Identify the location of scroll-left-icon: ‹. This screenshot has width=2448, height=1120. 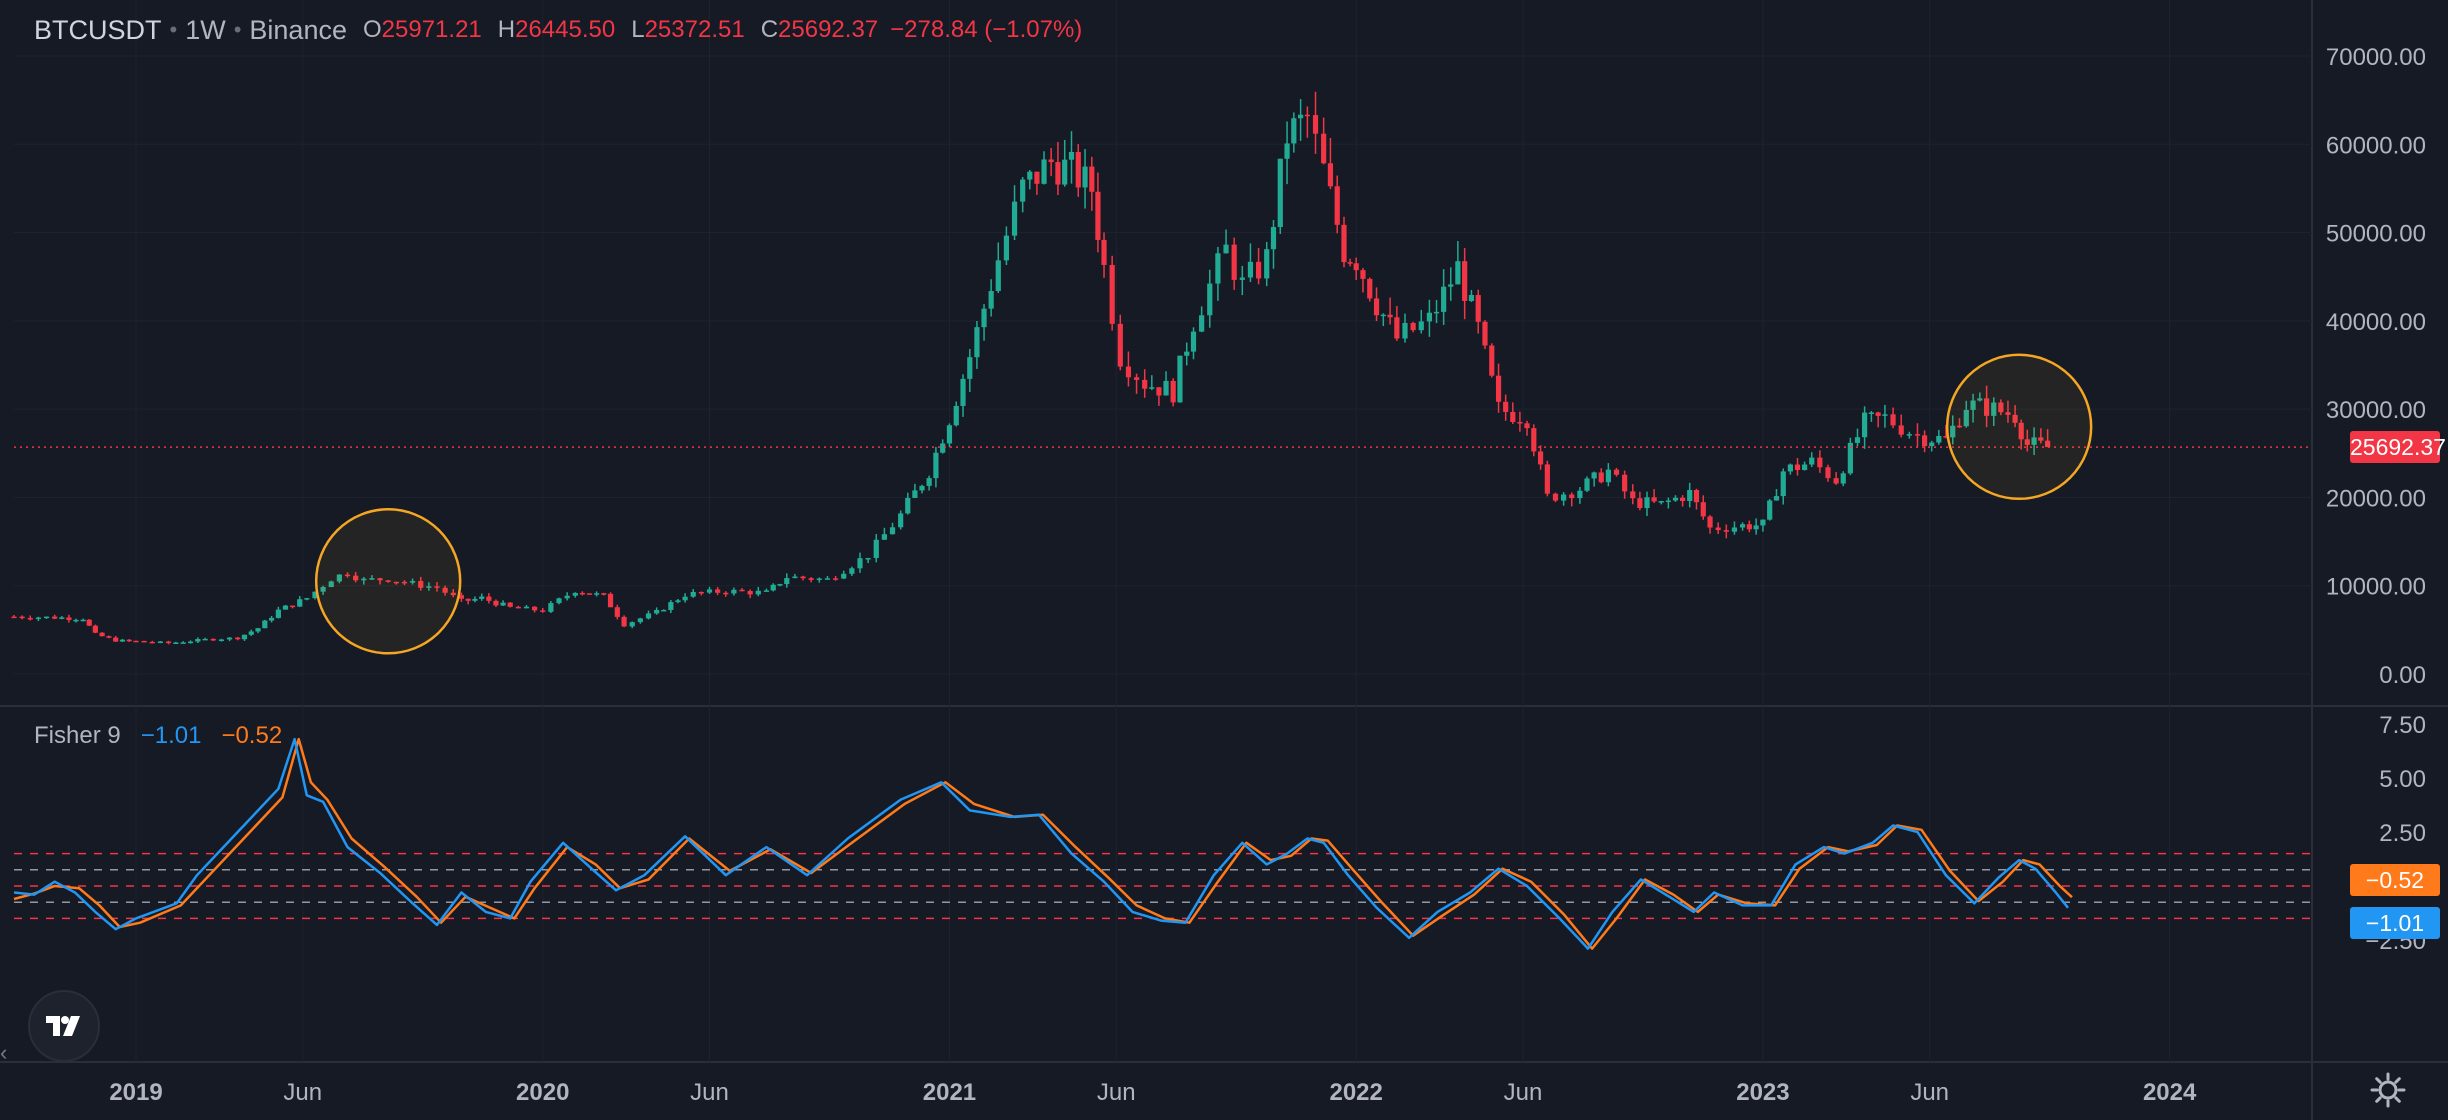
(4, 1052).